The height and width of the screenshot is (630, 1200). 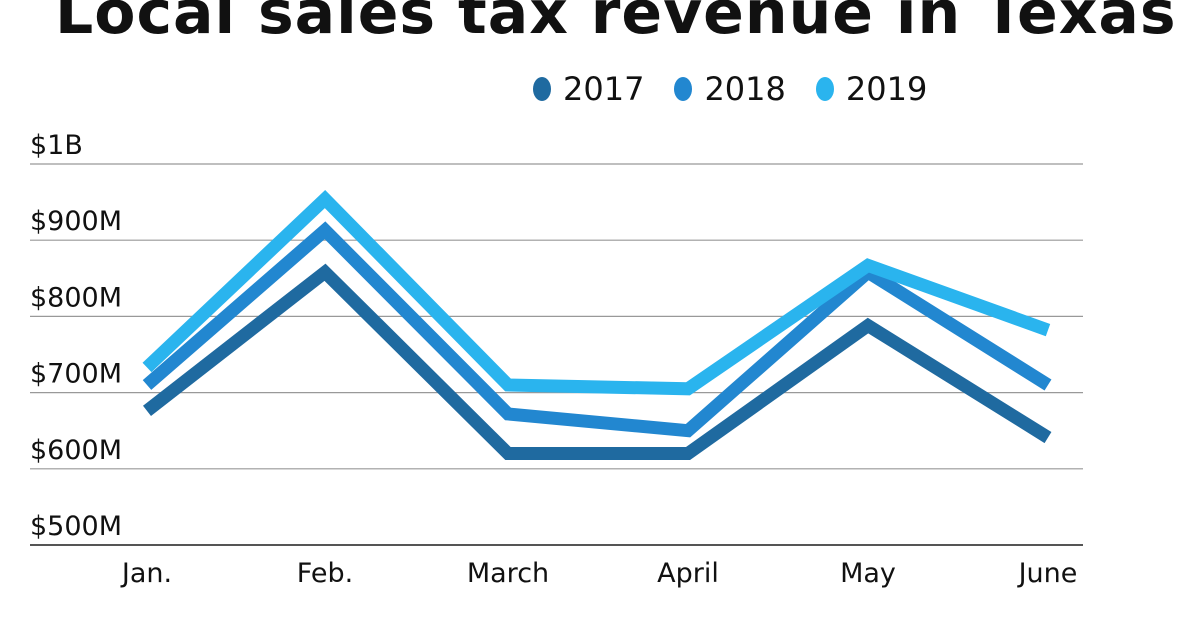 What do you see at coordinates (76, 526) in the screenshot?
I see `y-tick-label: $500M` at bounding box center [76, 526].